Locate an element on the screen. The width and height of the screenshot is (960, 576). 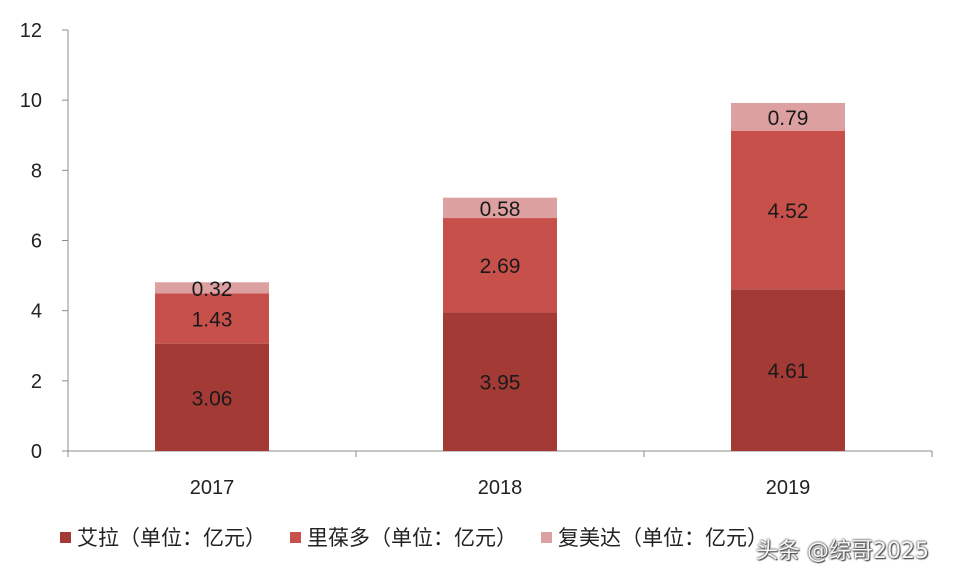
y-tick-label: 10 is located at coordinates (31, 101).